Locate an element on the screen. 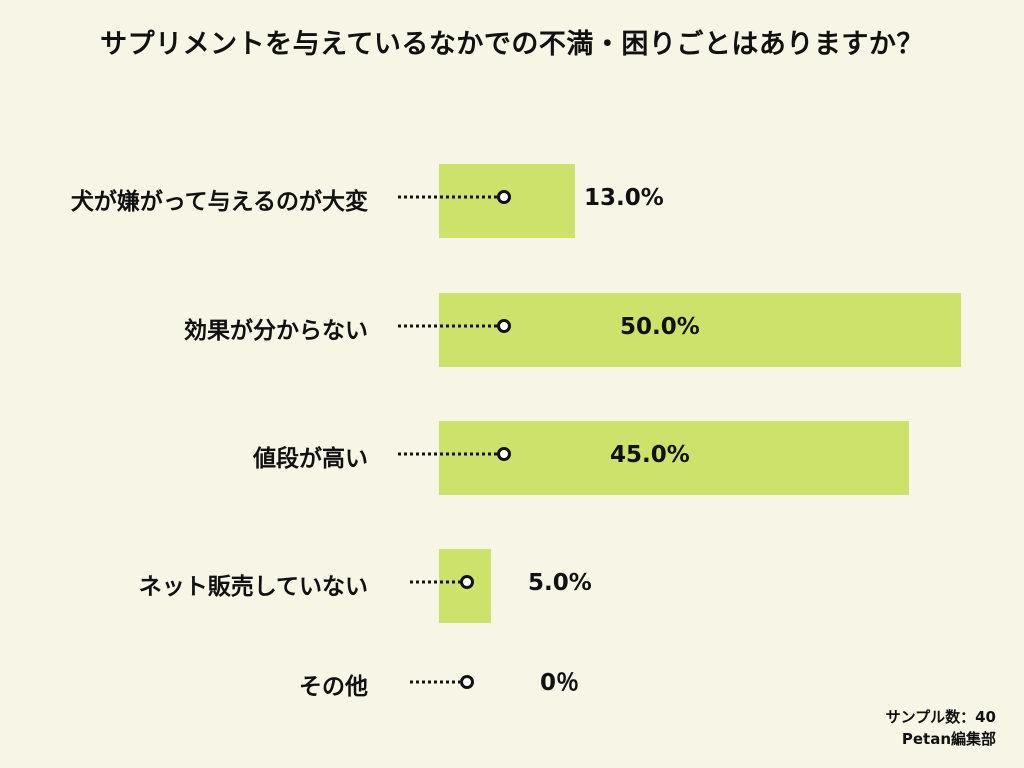  sample-size-note: サンプル数：40 is located at coordinates (940, 717).